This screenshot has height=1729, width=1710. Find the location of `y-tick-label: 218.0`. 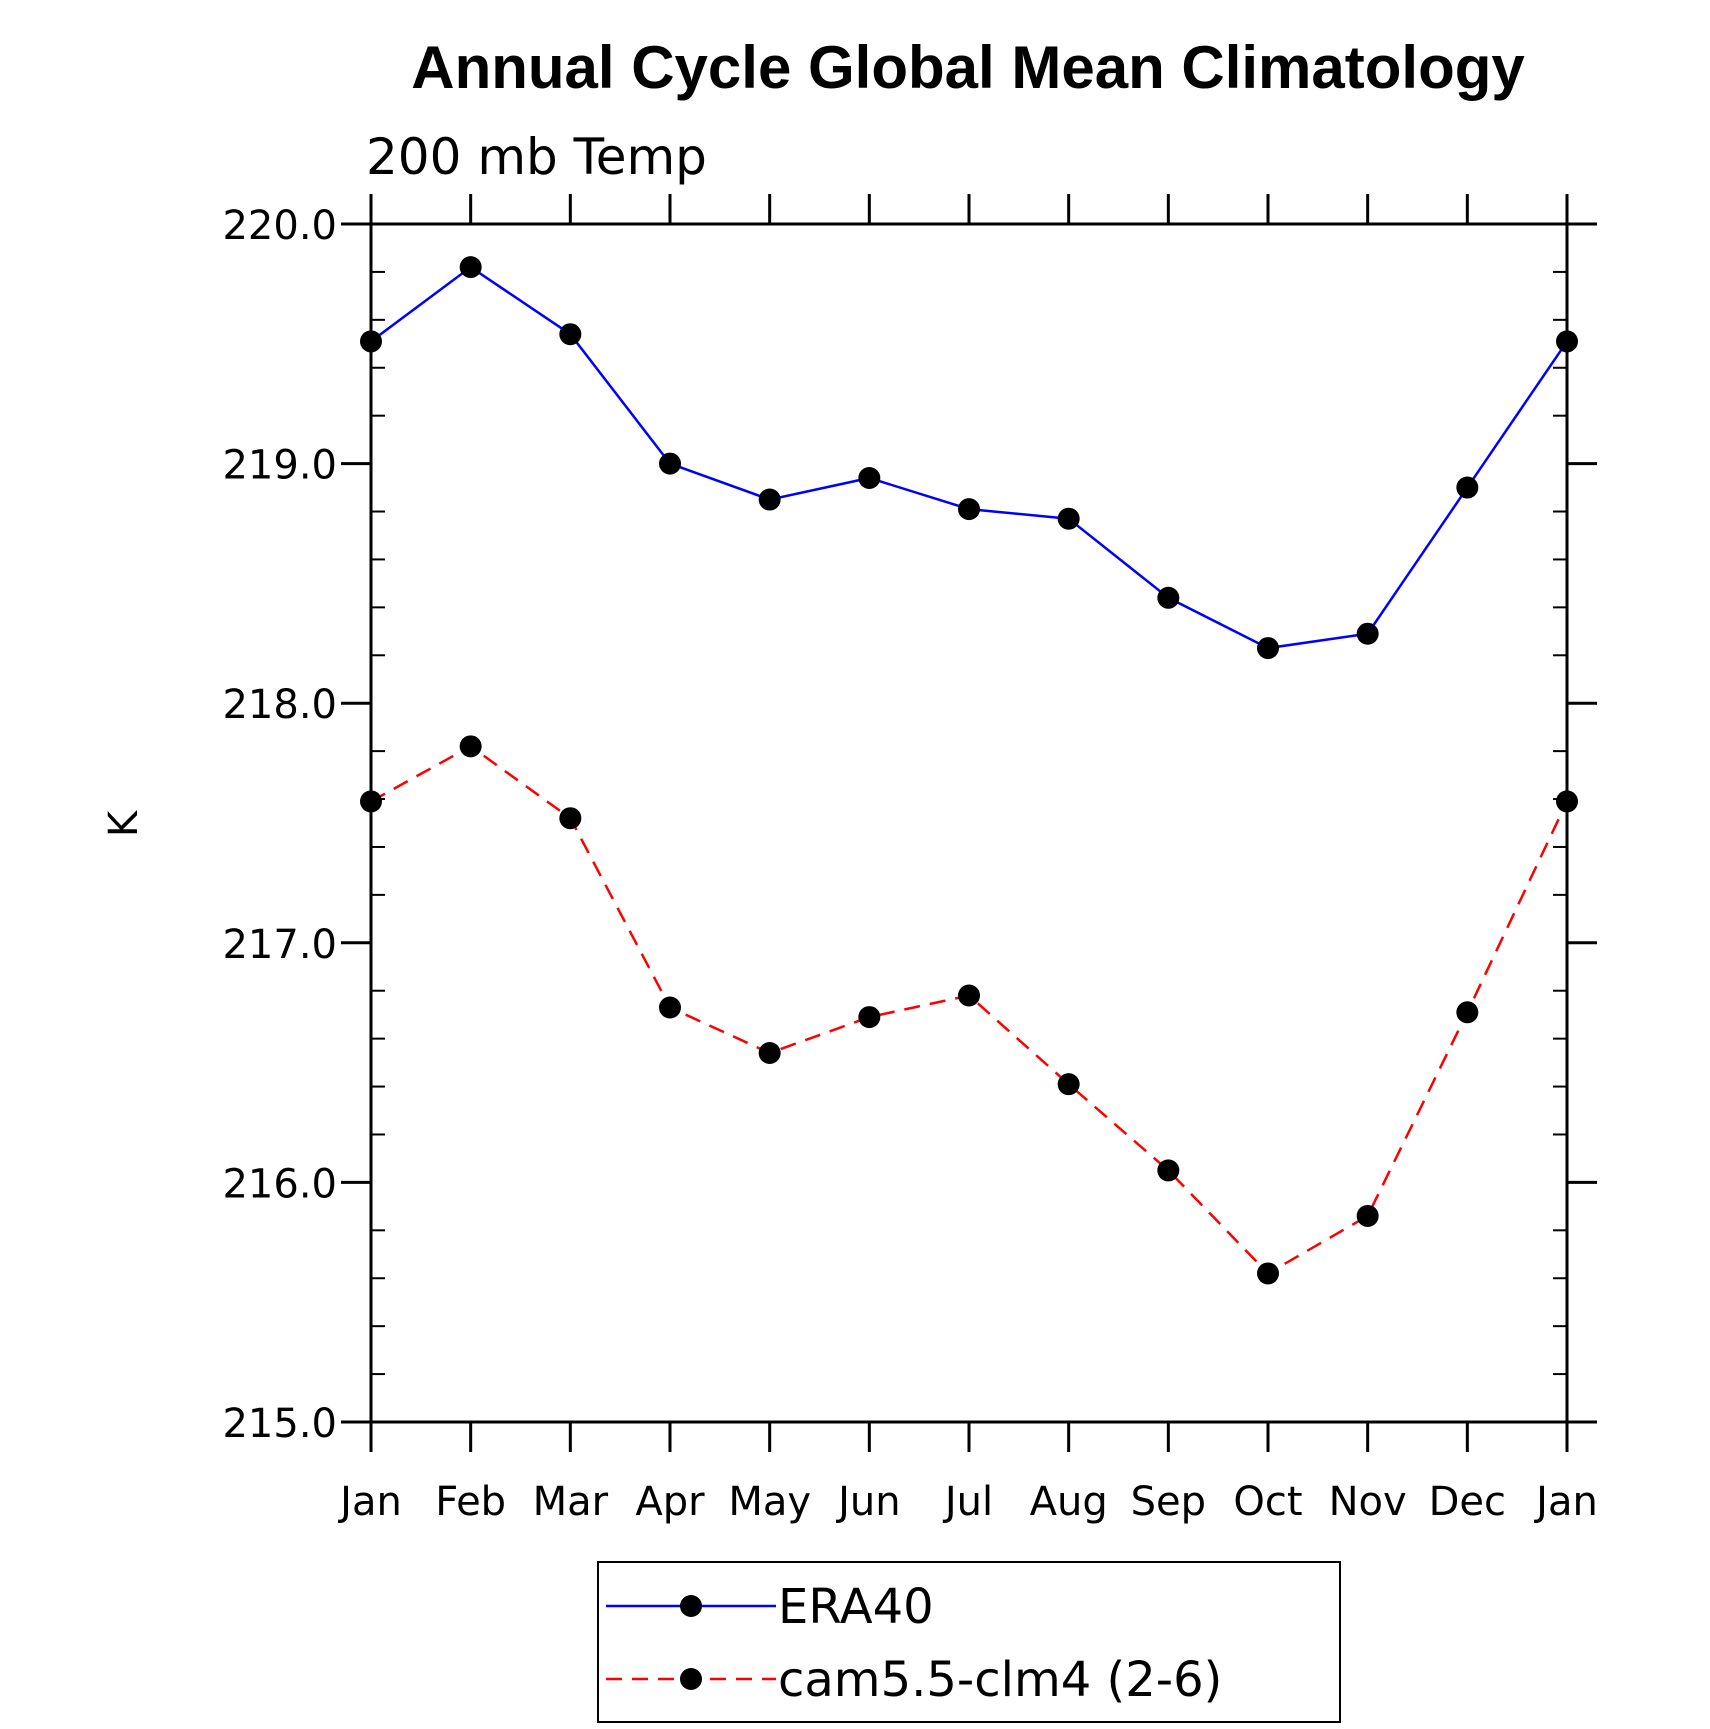

y-tick-label: 218.0 is located at coordinates (279, 705).